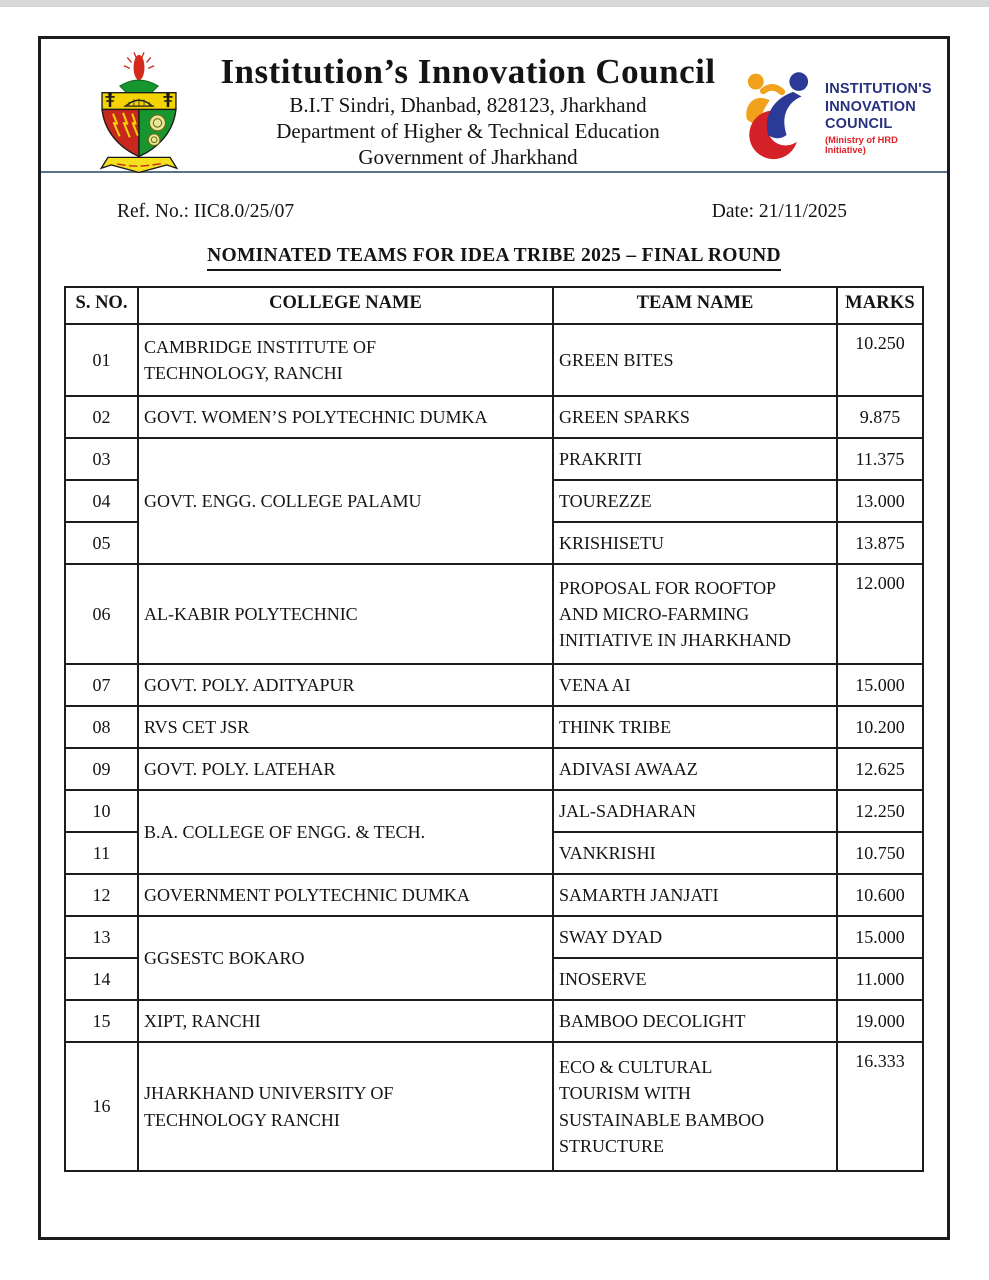 Image resolution: width=989 pixels, height=1280 pixels. Describe the element at coordinates (880, 979) in the screenshot. I see `marks-cell: 11.000` at that location.